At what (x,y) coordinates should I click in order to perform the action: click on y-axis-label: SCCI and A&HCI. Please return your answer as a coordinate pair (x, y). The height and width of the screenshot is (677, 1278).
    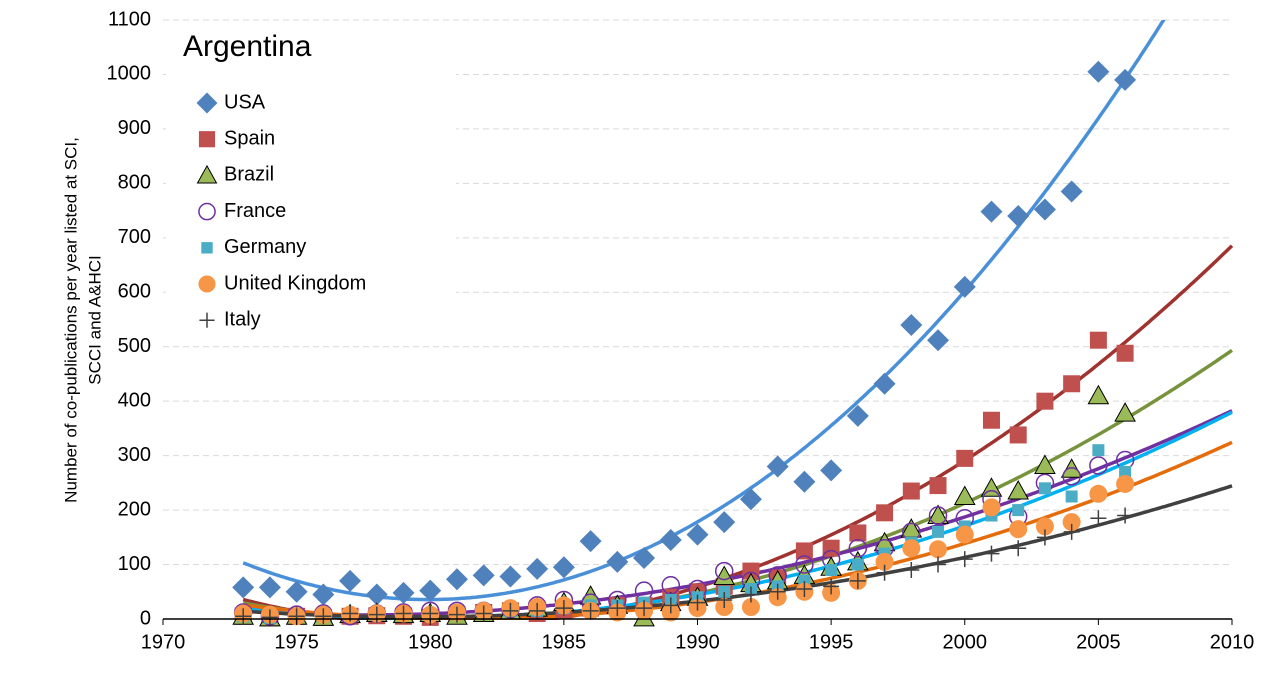
    Looking at the image, I should click on (94, 319).